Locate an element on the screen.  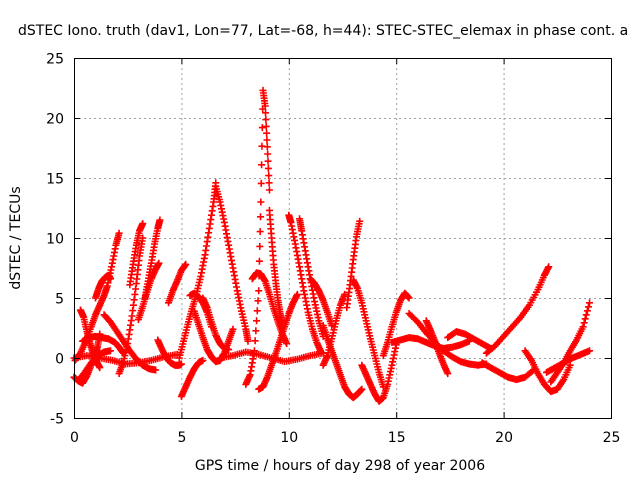
y-tick-label-3: 10 is located at coordinates (55, 240).